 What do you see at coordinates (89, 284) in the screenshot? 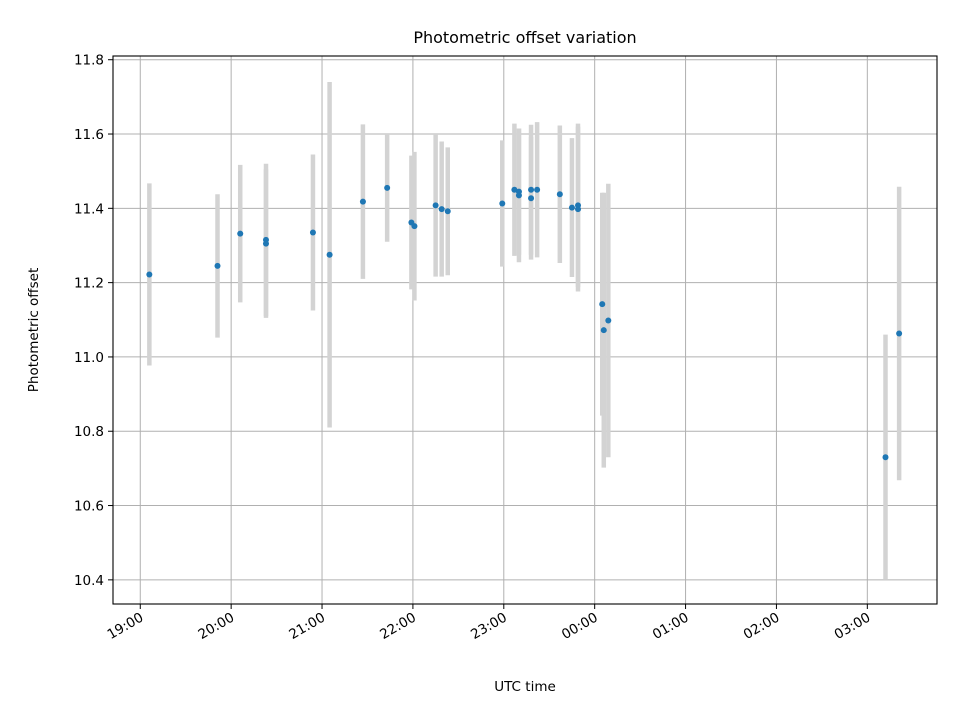
I see `y-tick-label: 11.2` at bounding box center [89, 284].